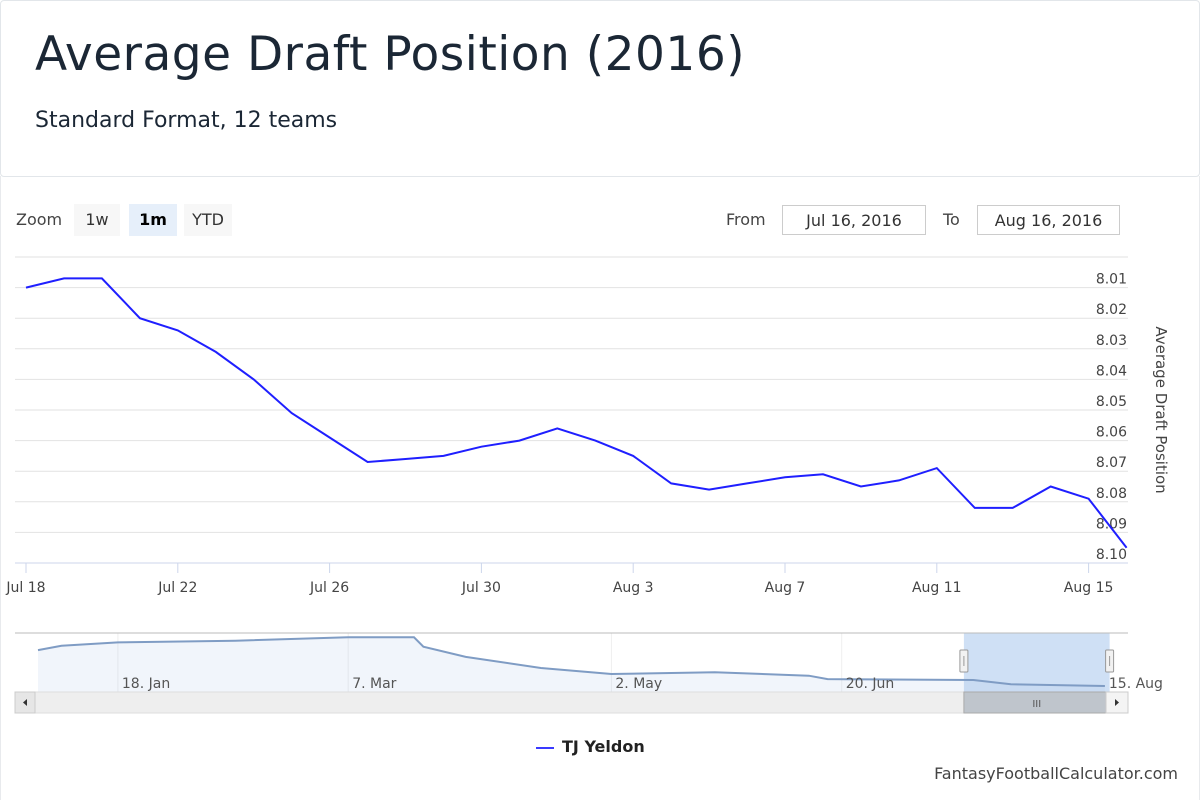  What do you see at coordinates (603, 746) in the screenshot?
I see `legend-label: TJ Yeldon` at bounding box center [603, 746].